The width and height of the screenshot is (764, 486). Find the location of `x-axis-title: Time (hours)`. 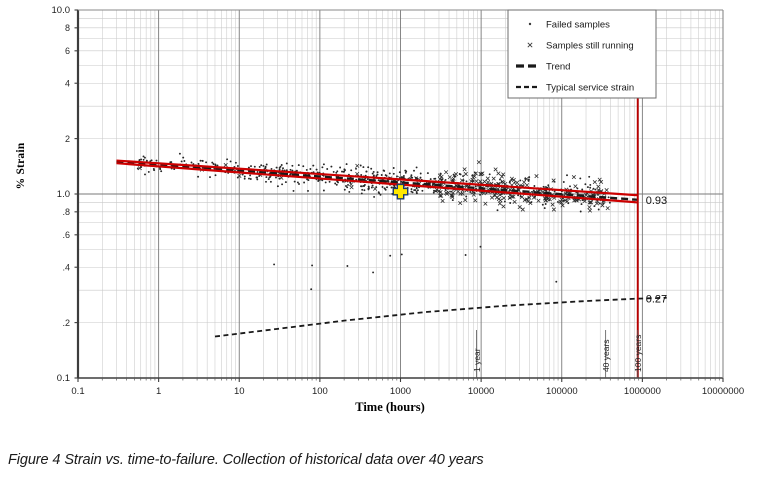

x-axis-title: Time (hours) is located at coordinates (390, 407).